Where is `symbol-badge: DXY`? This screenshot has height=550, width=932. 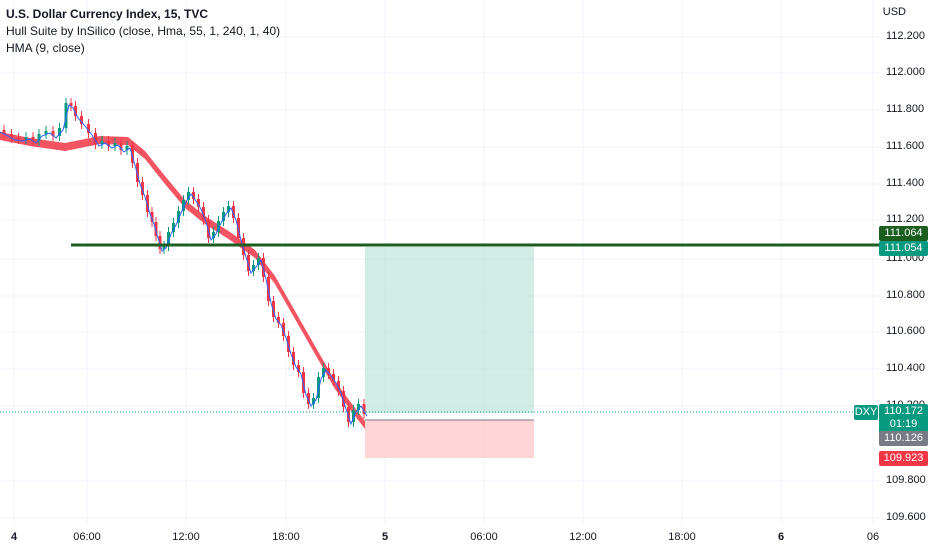 symbol-badge: DXY is located at coordinates (866, 412).